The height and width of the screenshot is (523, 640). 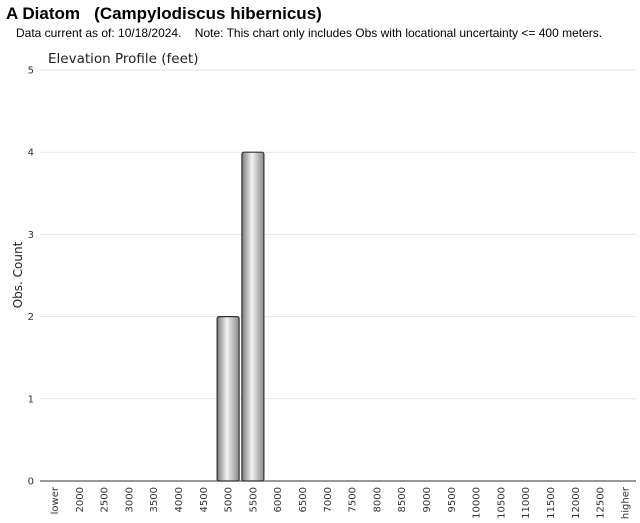 I want to click on x-tick-label: 12500, so click(x=601, y=503).